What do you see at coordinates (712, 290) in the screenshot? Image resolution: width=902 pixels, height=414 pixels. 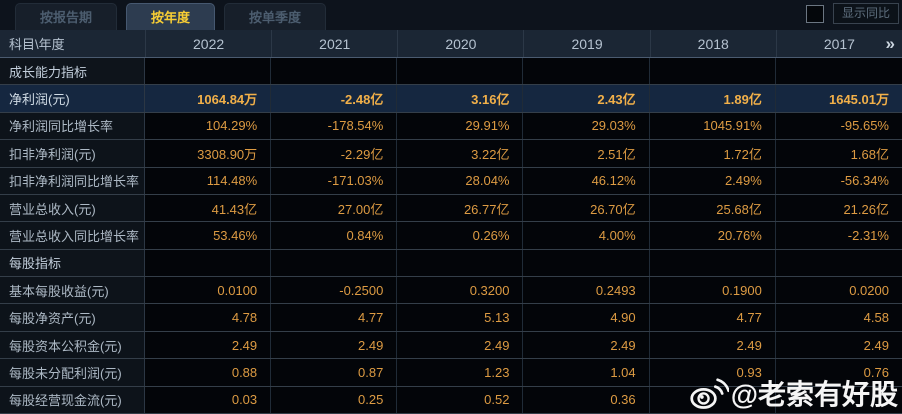 I see `value-cell: 0.1900` at bounding box center [712, 290].